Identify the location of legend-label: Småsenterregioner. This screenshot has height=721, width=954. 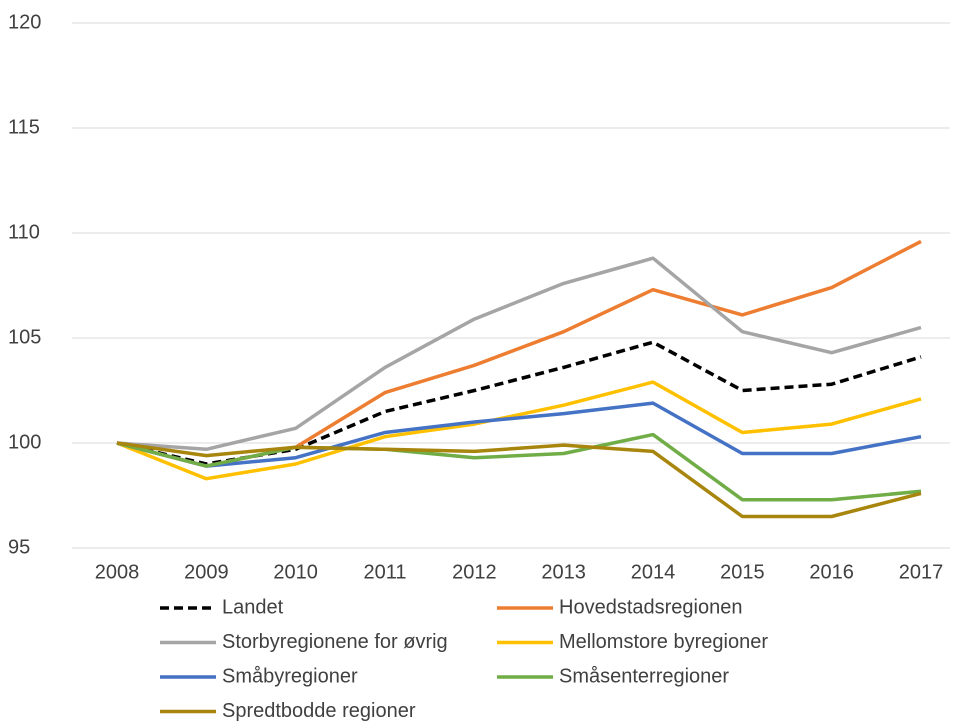
(644, 676).